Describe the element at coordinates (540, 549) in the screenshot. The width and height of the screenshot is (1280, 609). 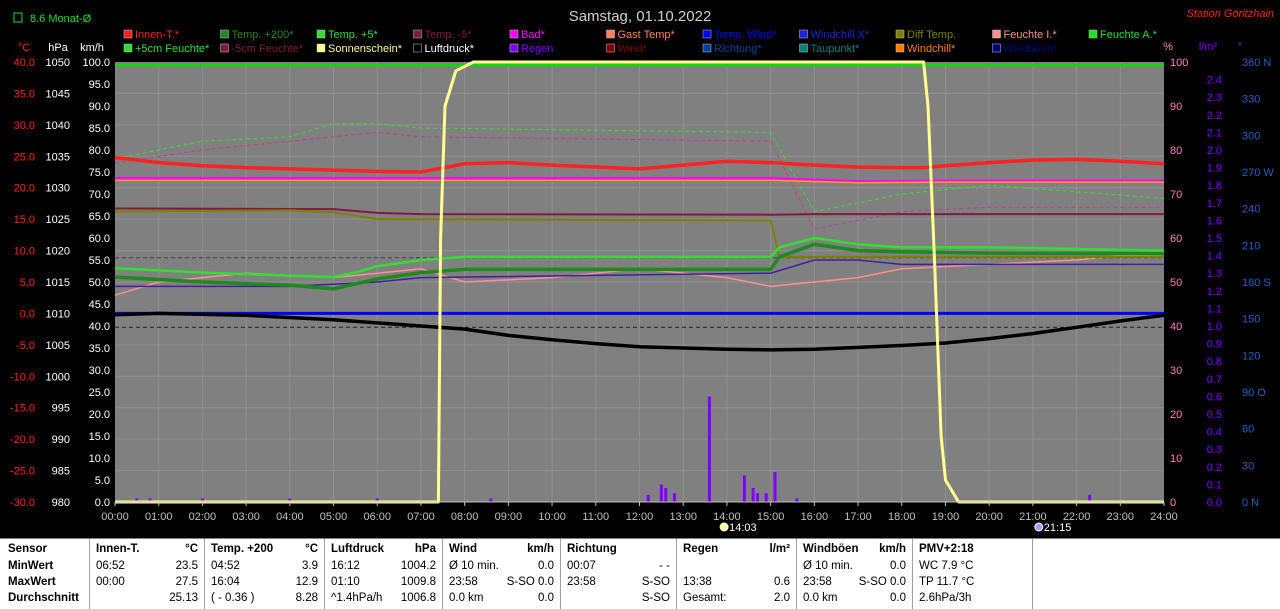
I see `stats-value: km/h` at that location.